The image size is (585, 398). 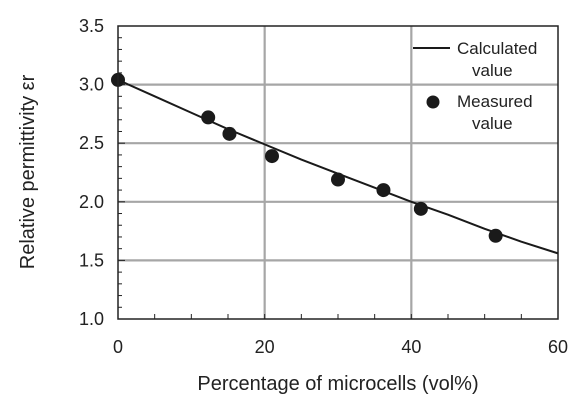 I want to click on legend-measured-line2: value, so click(x=492, y=123).